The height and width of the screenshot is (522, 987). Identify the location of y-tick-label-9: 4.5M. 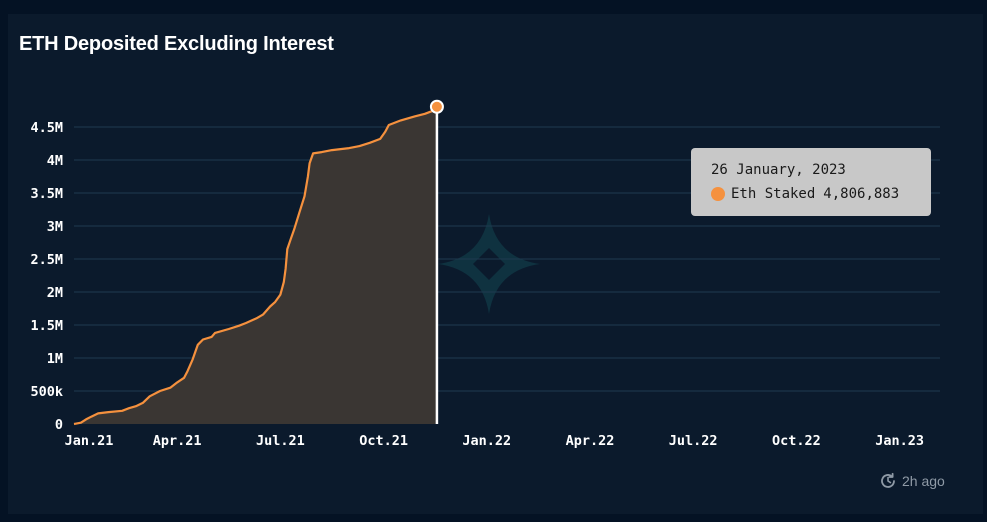
(46, 128).